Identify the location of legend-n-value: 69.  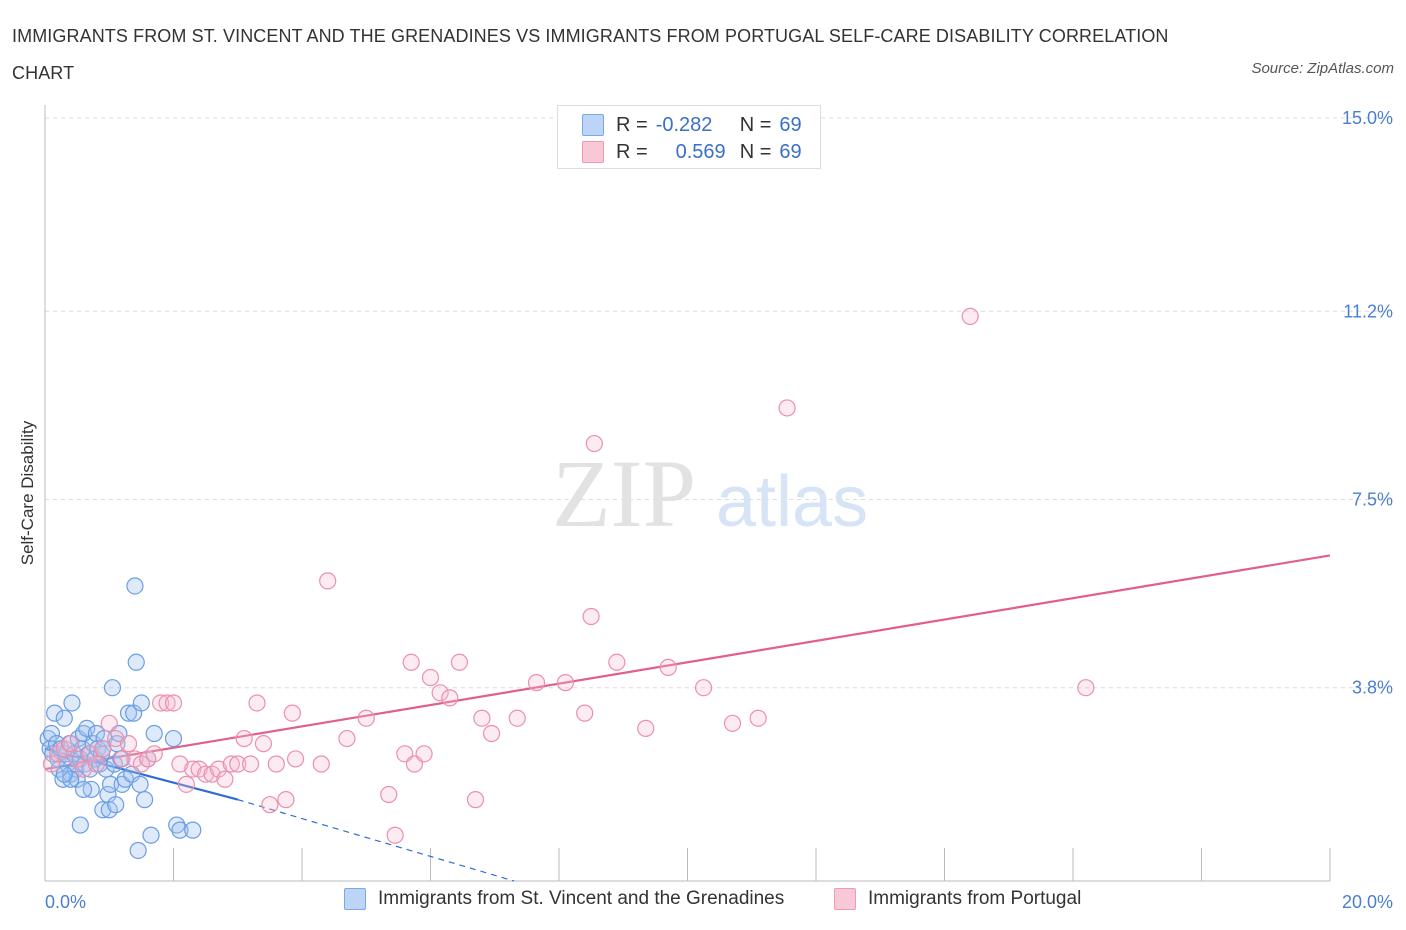
(790, 151).